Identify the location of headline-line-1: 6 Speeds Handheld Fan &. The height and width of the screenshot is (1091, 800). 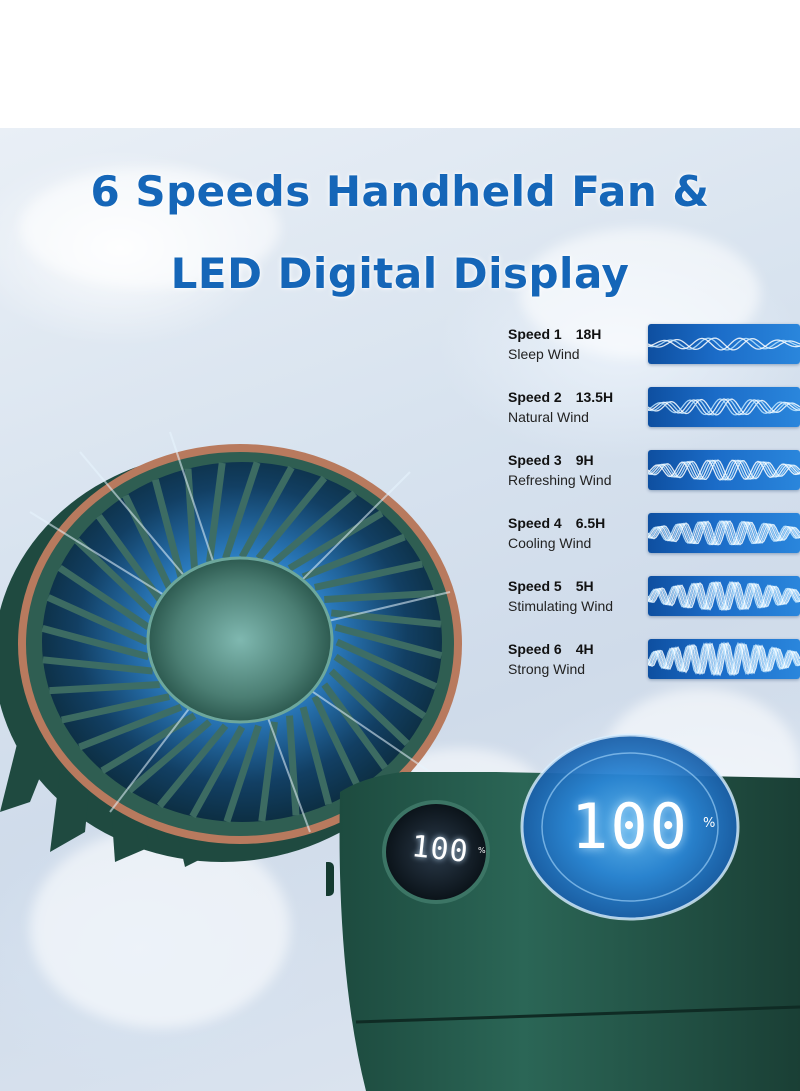
(400, 191).